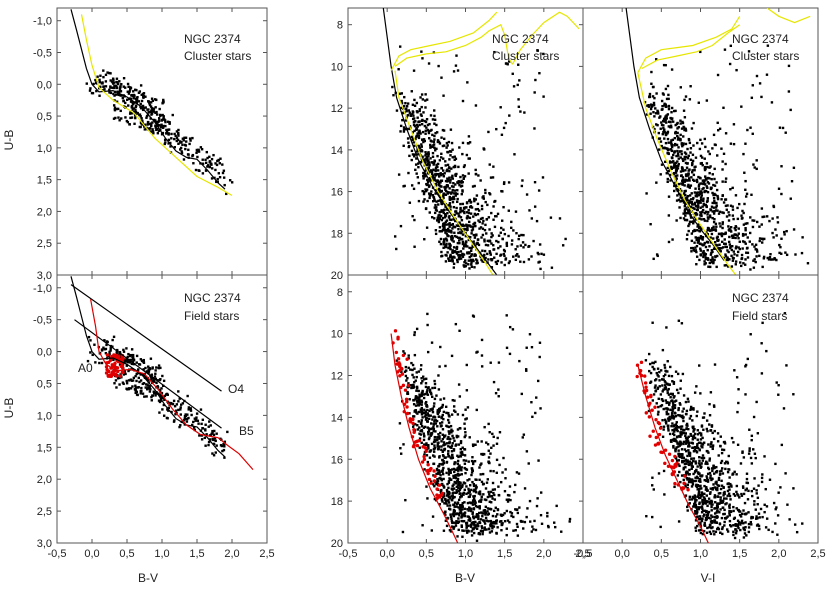 The width and height of the screenshot is (830, 593). What do you see at coordinates (42, 54) in the screenshot?
I see `y-tick-label: -0,5` at bounding box center [42, 54].